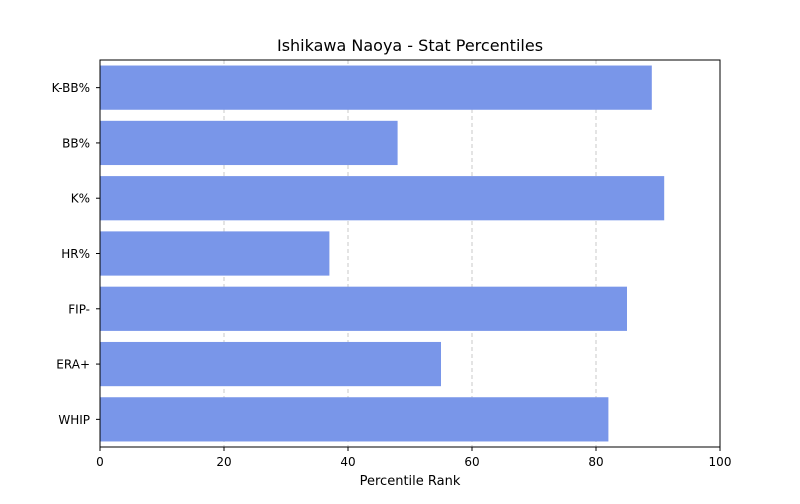 The width and height of the screenshot is (800, 504). Describe the element at coordinates (73, 365) in the screenshot. I see `y-tick-label: ERA+` at that location.